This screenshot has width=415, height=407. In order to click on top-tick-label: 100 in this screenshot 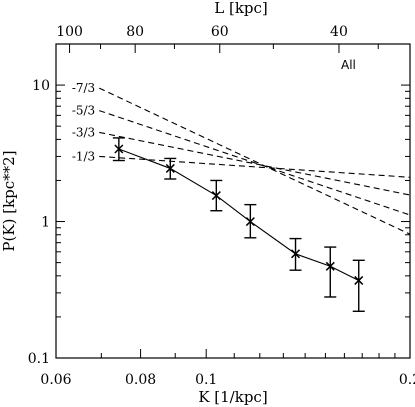, I will do `click(69, 32)`.